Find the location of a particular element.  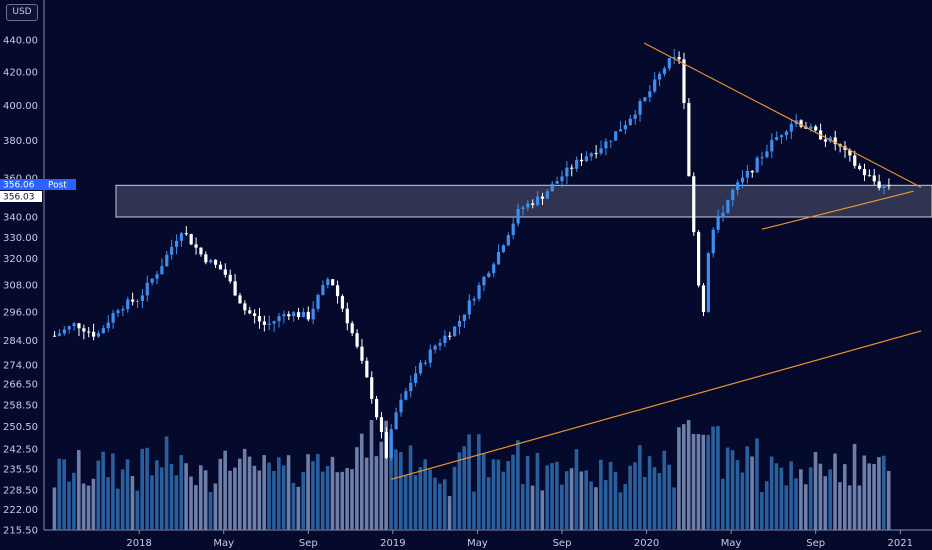

y-tick-label: 215.50 is located at coordinates (20, 531).